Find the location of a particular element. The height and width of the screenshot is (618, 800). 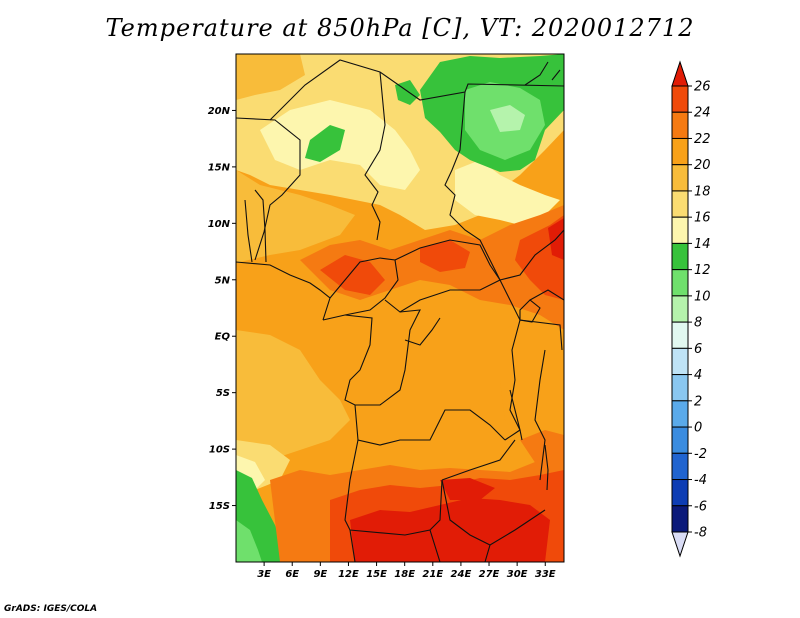

colorbar-label: 20 is located at coordinates (702, 165).